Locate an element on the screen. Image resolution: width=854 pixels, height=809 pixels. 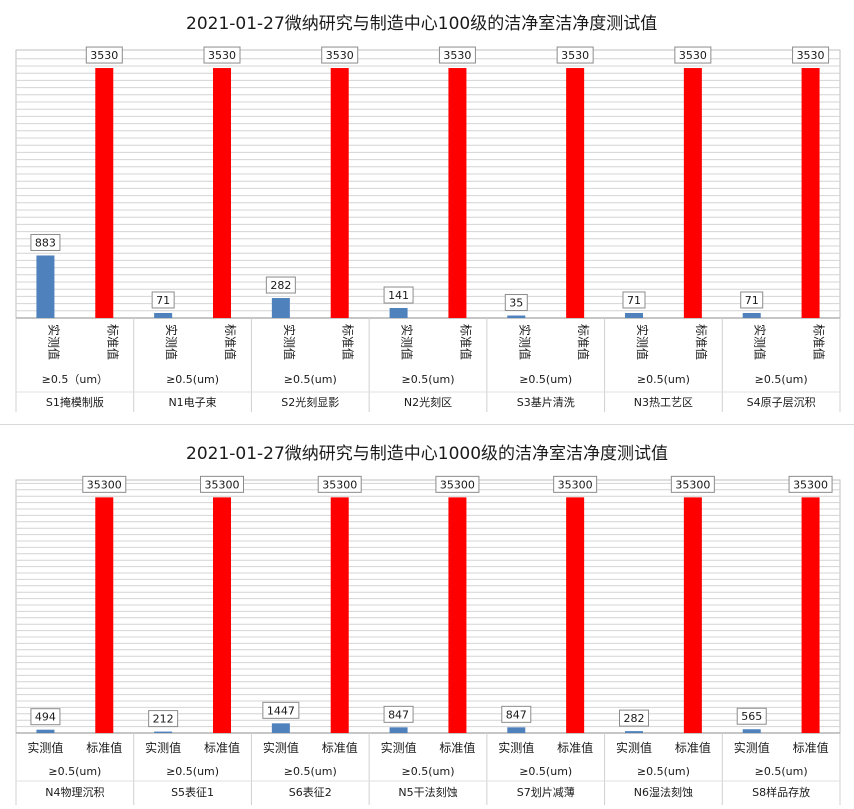
category-label: N4物理沉积 is located at coordinates (74, 792).